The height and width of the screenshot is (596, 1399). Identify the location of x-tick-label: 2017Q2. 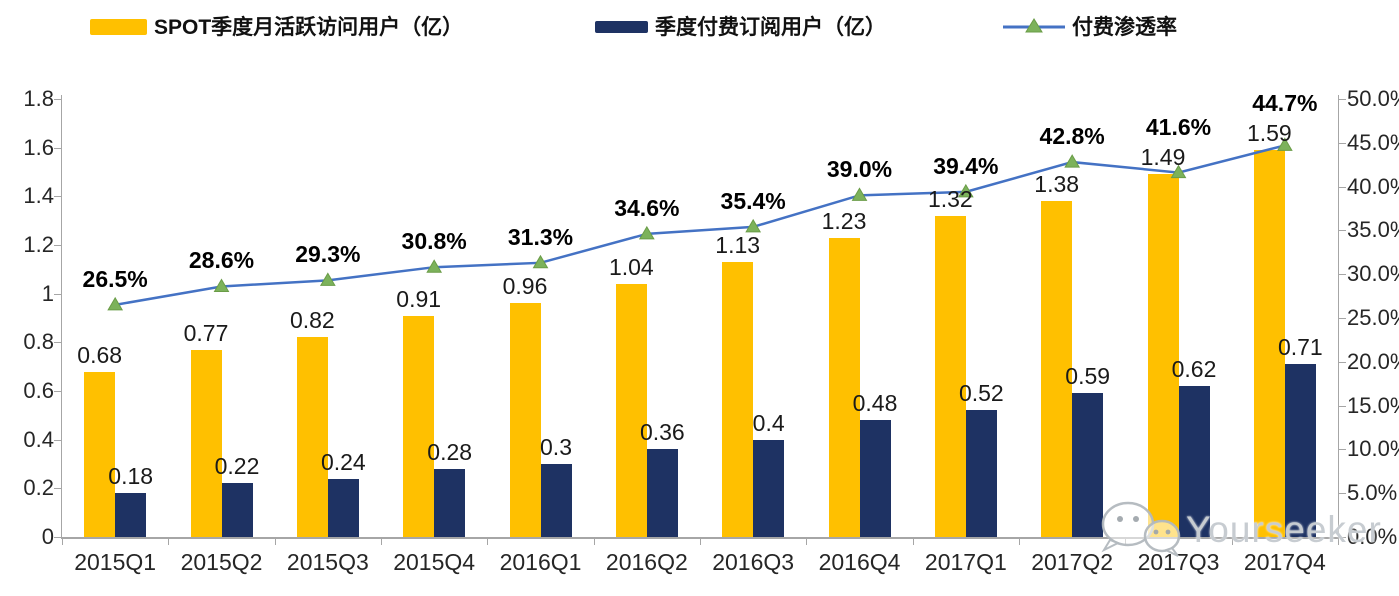
(1072, 562).